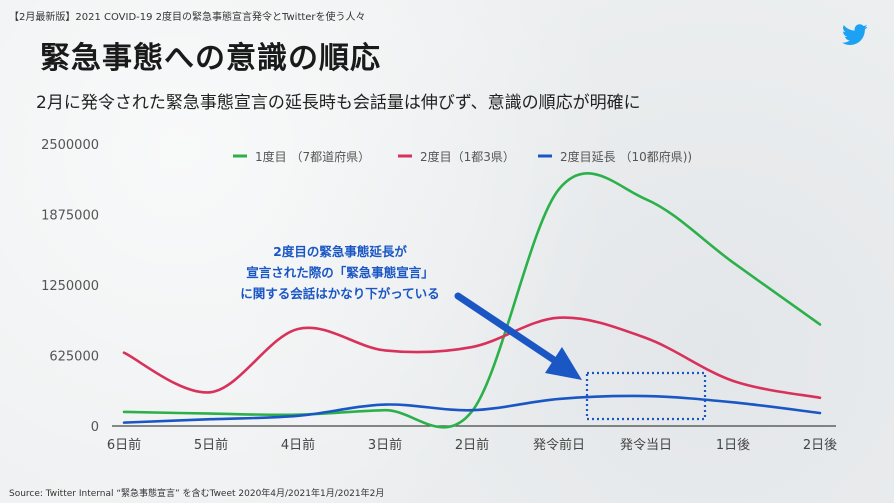 This screenshot has height=503, width=894. Describe the element at coordinates (340, 272) in the screenshot. I see `annotation-text: 宣言された際の「緊急事態宣言」` at that location.